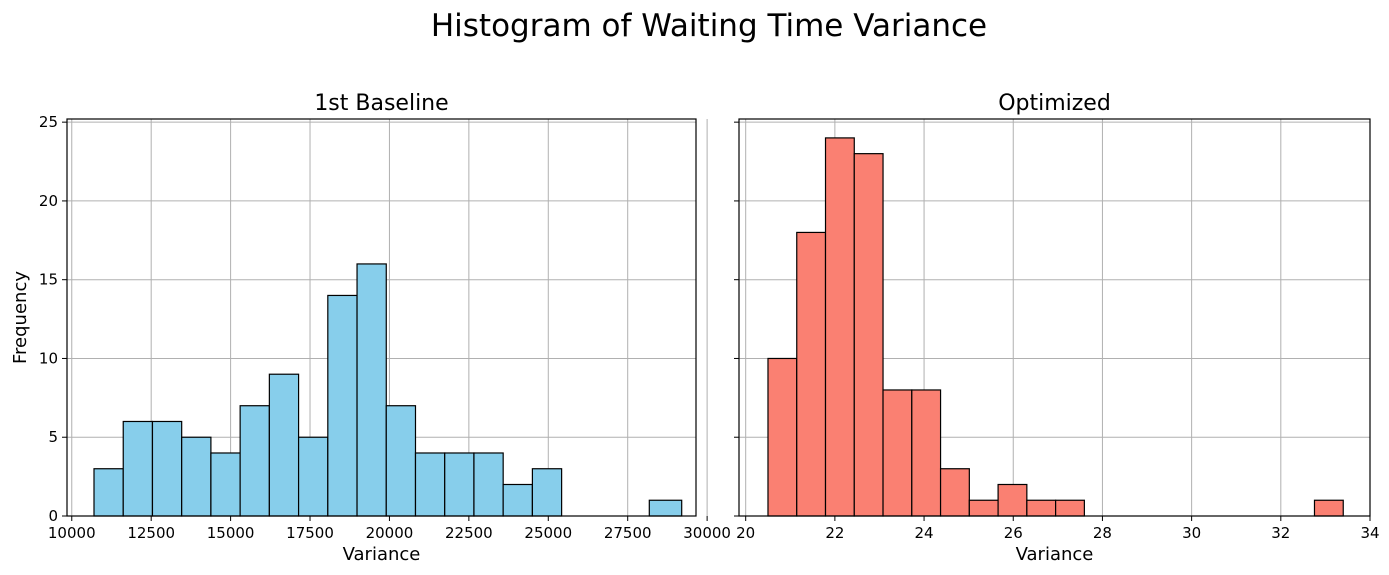 The height and width of the screenshot is (575, 1389). I want to click on subplot-title: Optimized, so click(1054, 103).